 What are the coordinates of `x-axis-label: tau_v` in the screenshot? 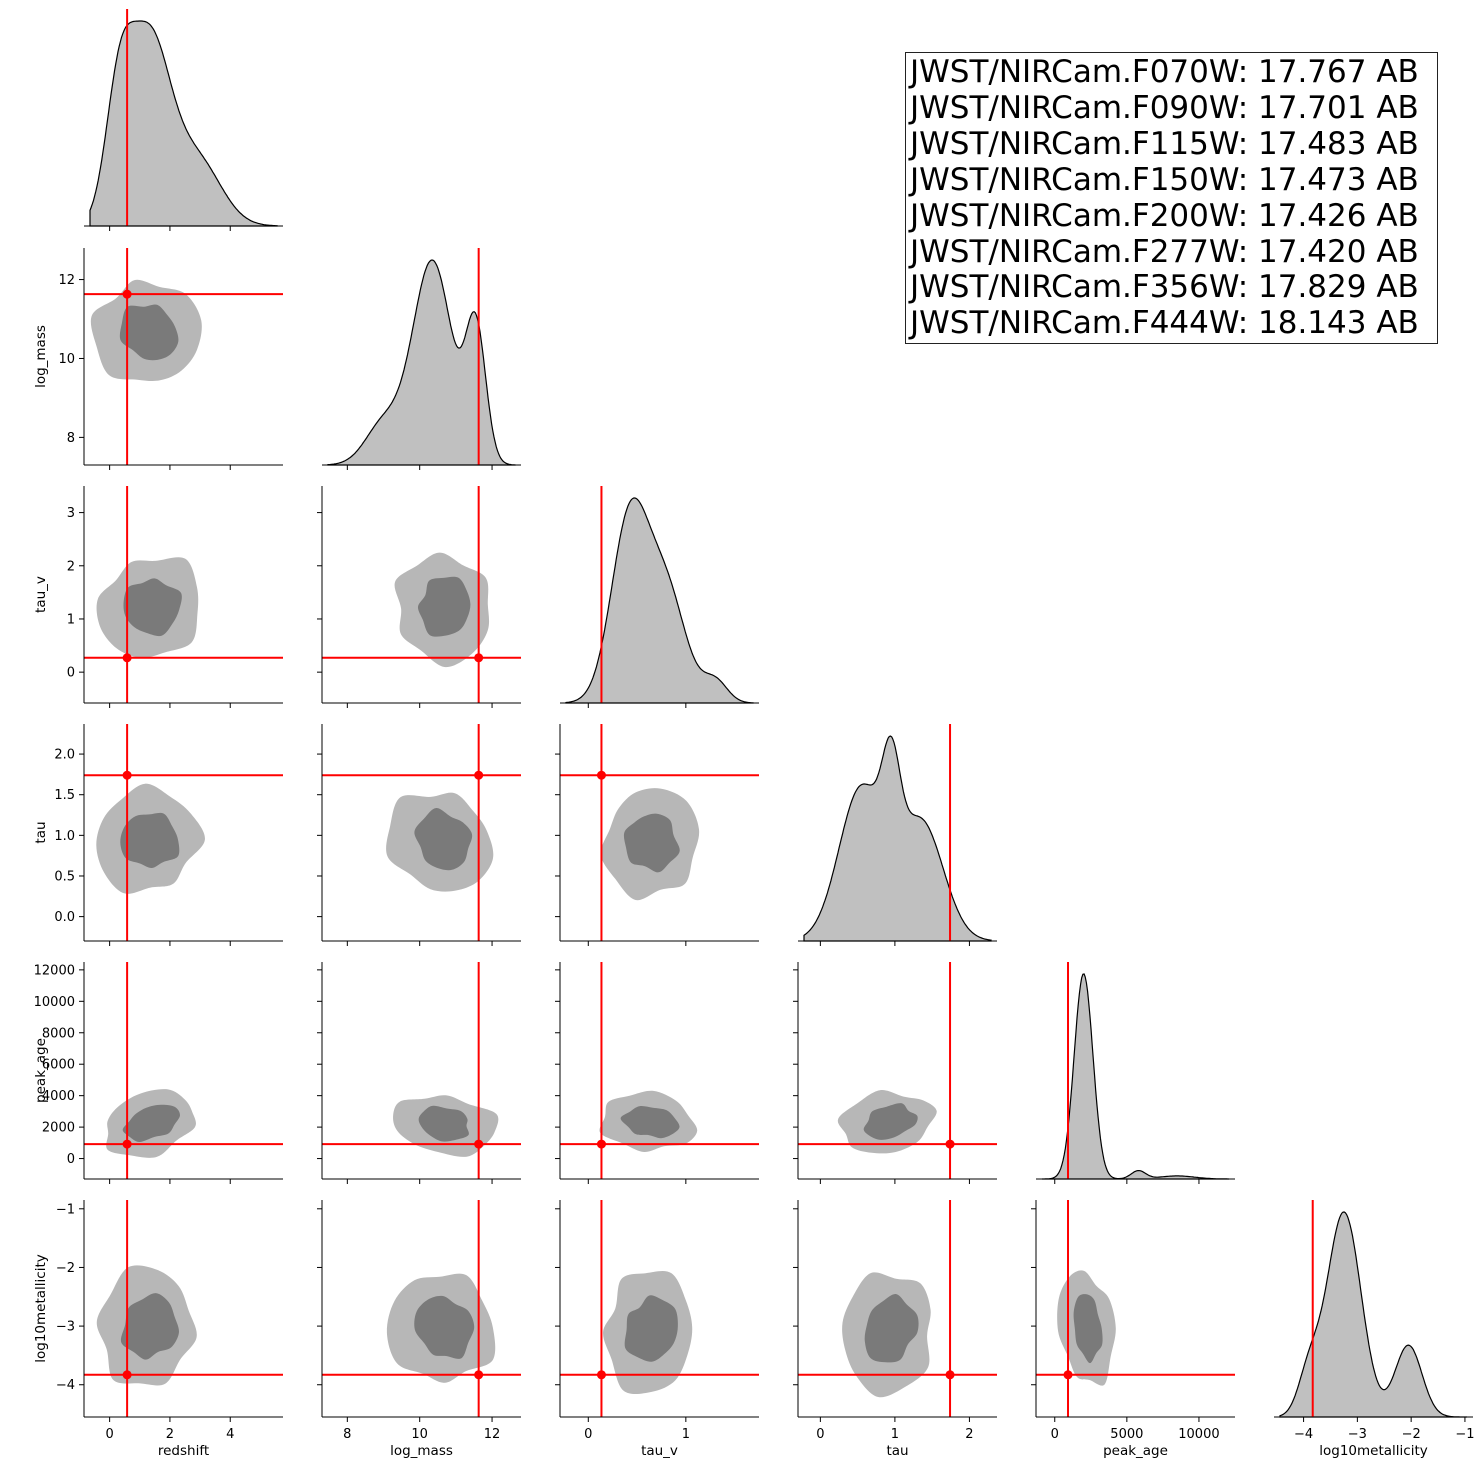 It's located at (659, 1451).